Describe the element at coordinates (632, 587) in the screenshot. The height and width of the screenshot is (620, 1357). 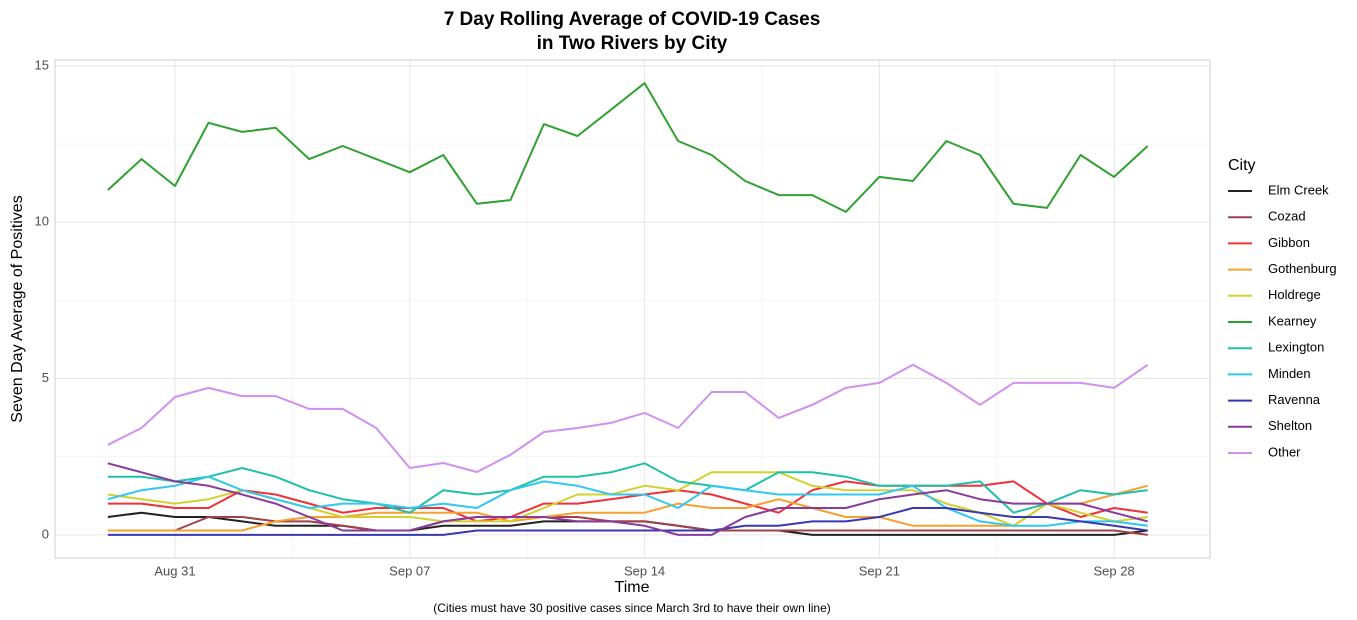
I see `x-axis-label: Time` at that location.